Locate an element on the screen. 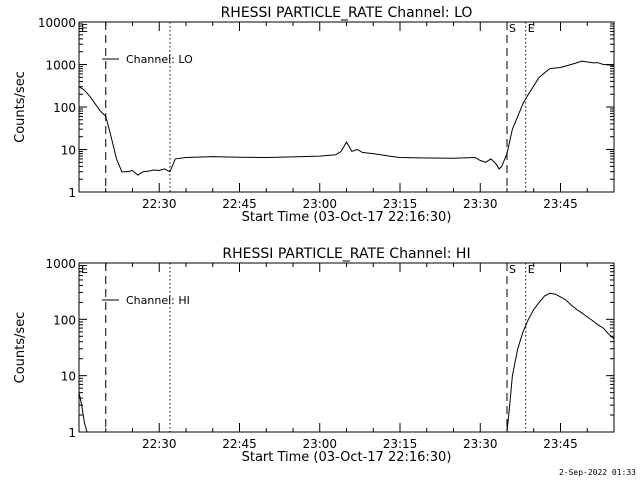  panel1-x-axis-label: Start Time (03-Oct-17 22:16:30) is located at coordinates (347, 217).